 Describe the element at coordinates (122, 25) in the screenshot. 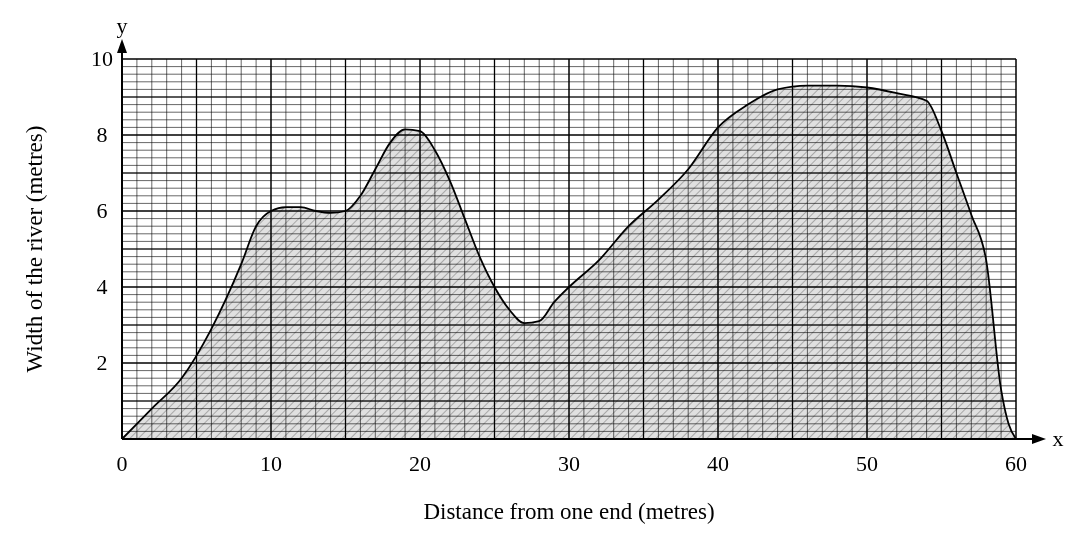

I see `text: y` at that location.